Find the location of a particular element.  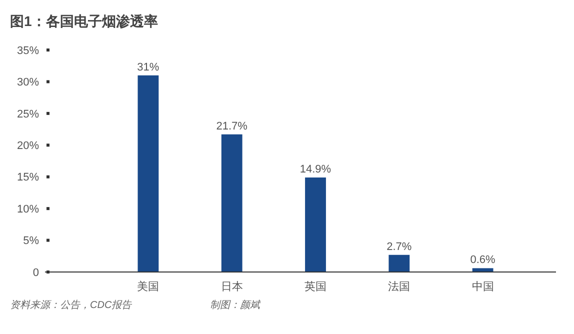

text: 制图：颜斌 is located at coordinates (235, 305).